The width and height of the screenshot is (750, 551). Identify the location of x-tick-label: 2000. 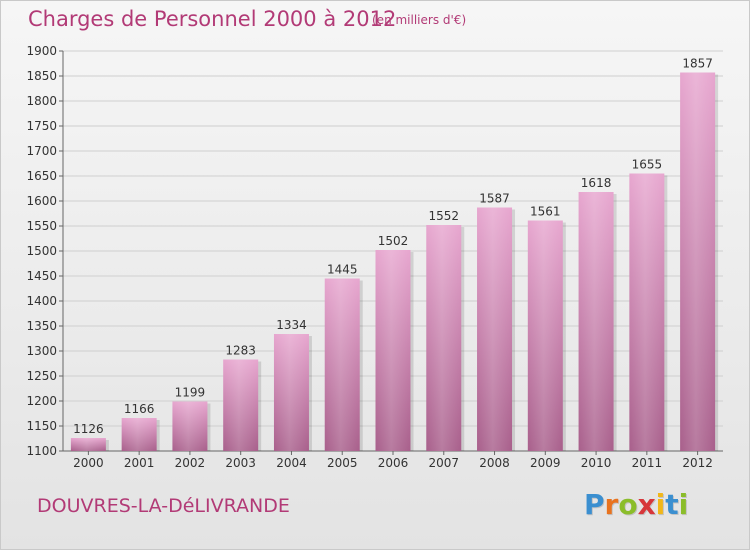
(88, 463).